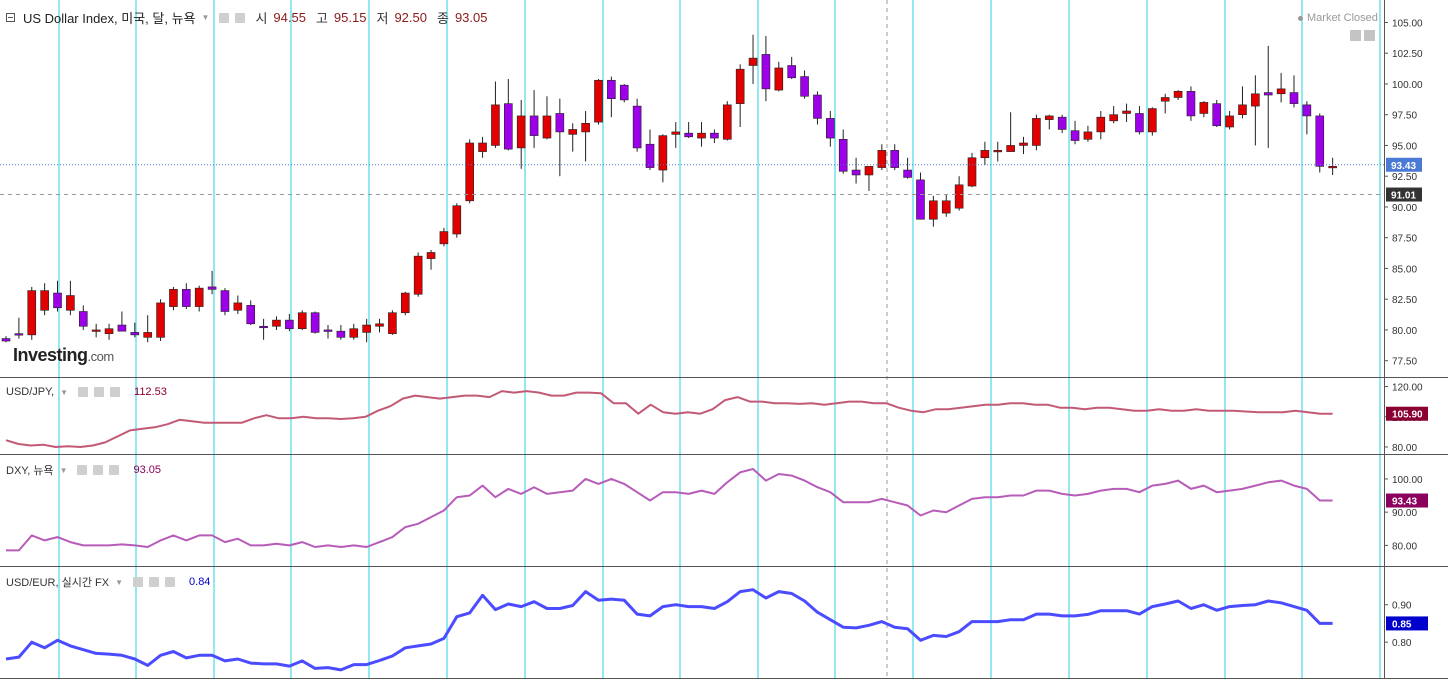  Describe the element at coordinates (1402, 624) in the screenshot. I see `last-value-badge-text: 0.85` at that location.